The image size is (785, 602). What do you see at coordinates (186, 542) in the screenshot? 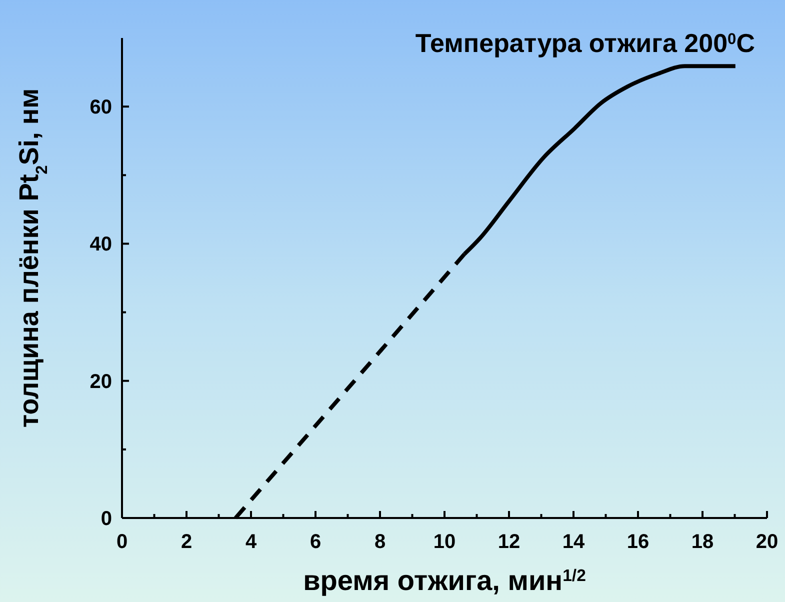
I see `x-tick-label: 2` at bounding box center [186, 542].